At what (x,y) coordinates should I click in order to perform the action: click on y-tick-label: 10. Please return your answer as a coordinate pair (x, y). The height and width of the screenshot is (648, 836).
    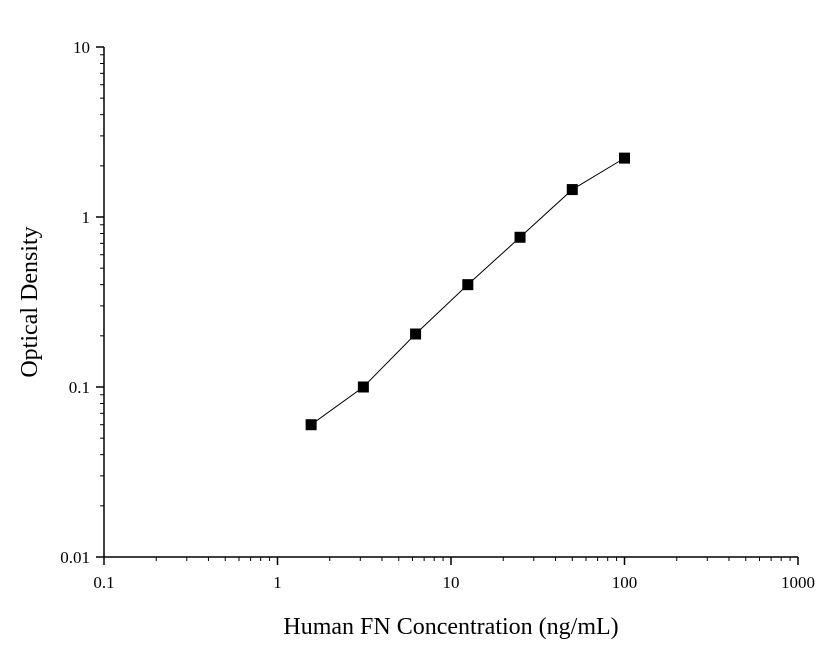
    Looking at the image, I should click on (81, 47).